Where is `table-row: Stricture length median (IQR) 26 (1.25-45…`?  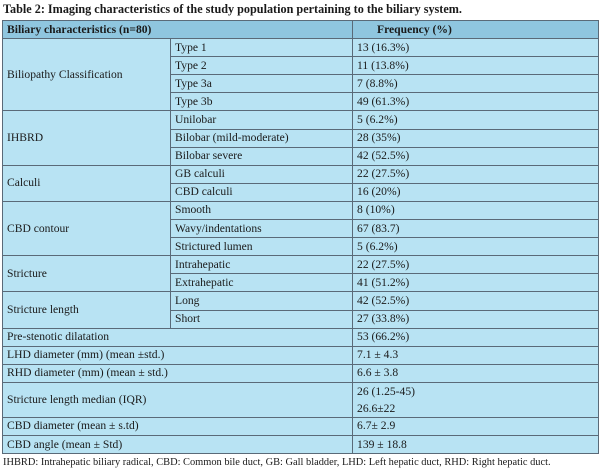
table-row: Stricture length median (IQR) 26 (1.25-45… is located at coordinates (300, 399).